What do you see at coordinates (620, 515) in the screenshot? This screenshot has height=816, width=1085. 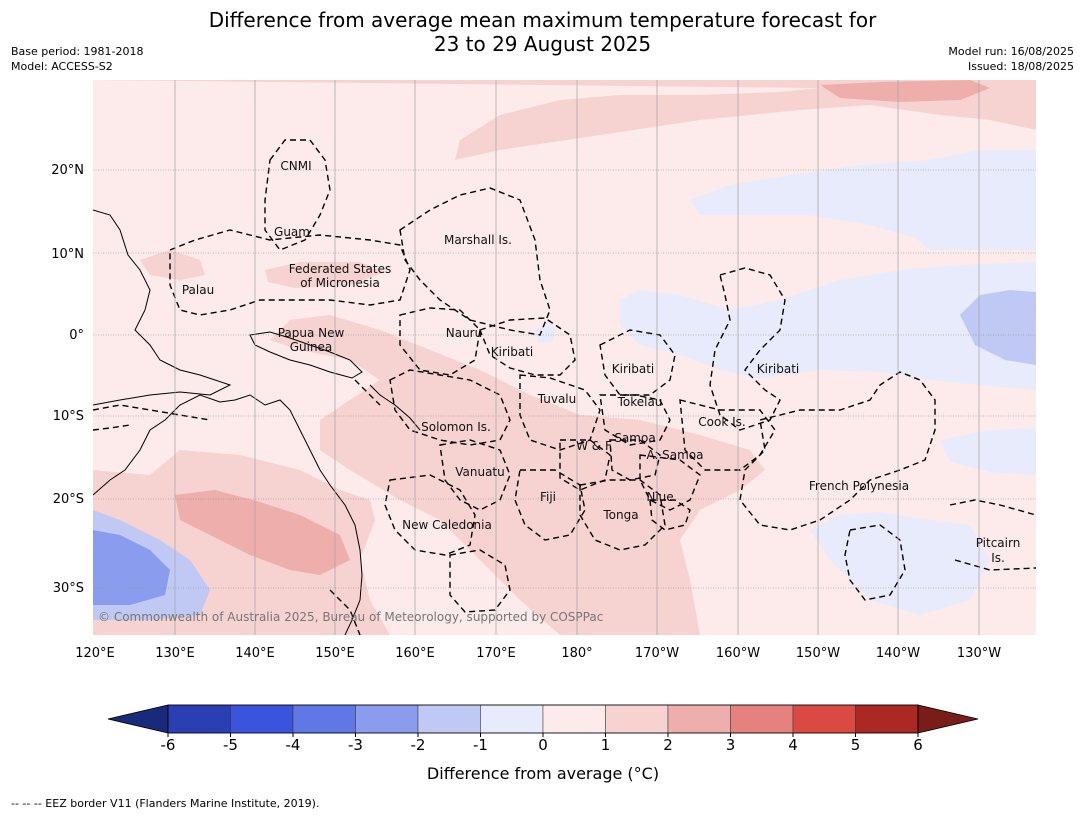 I see `label-tonga: Tonga` at bounding box center [620, 515].